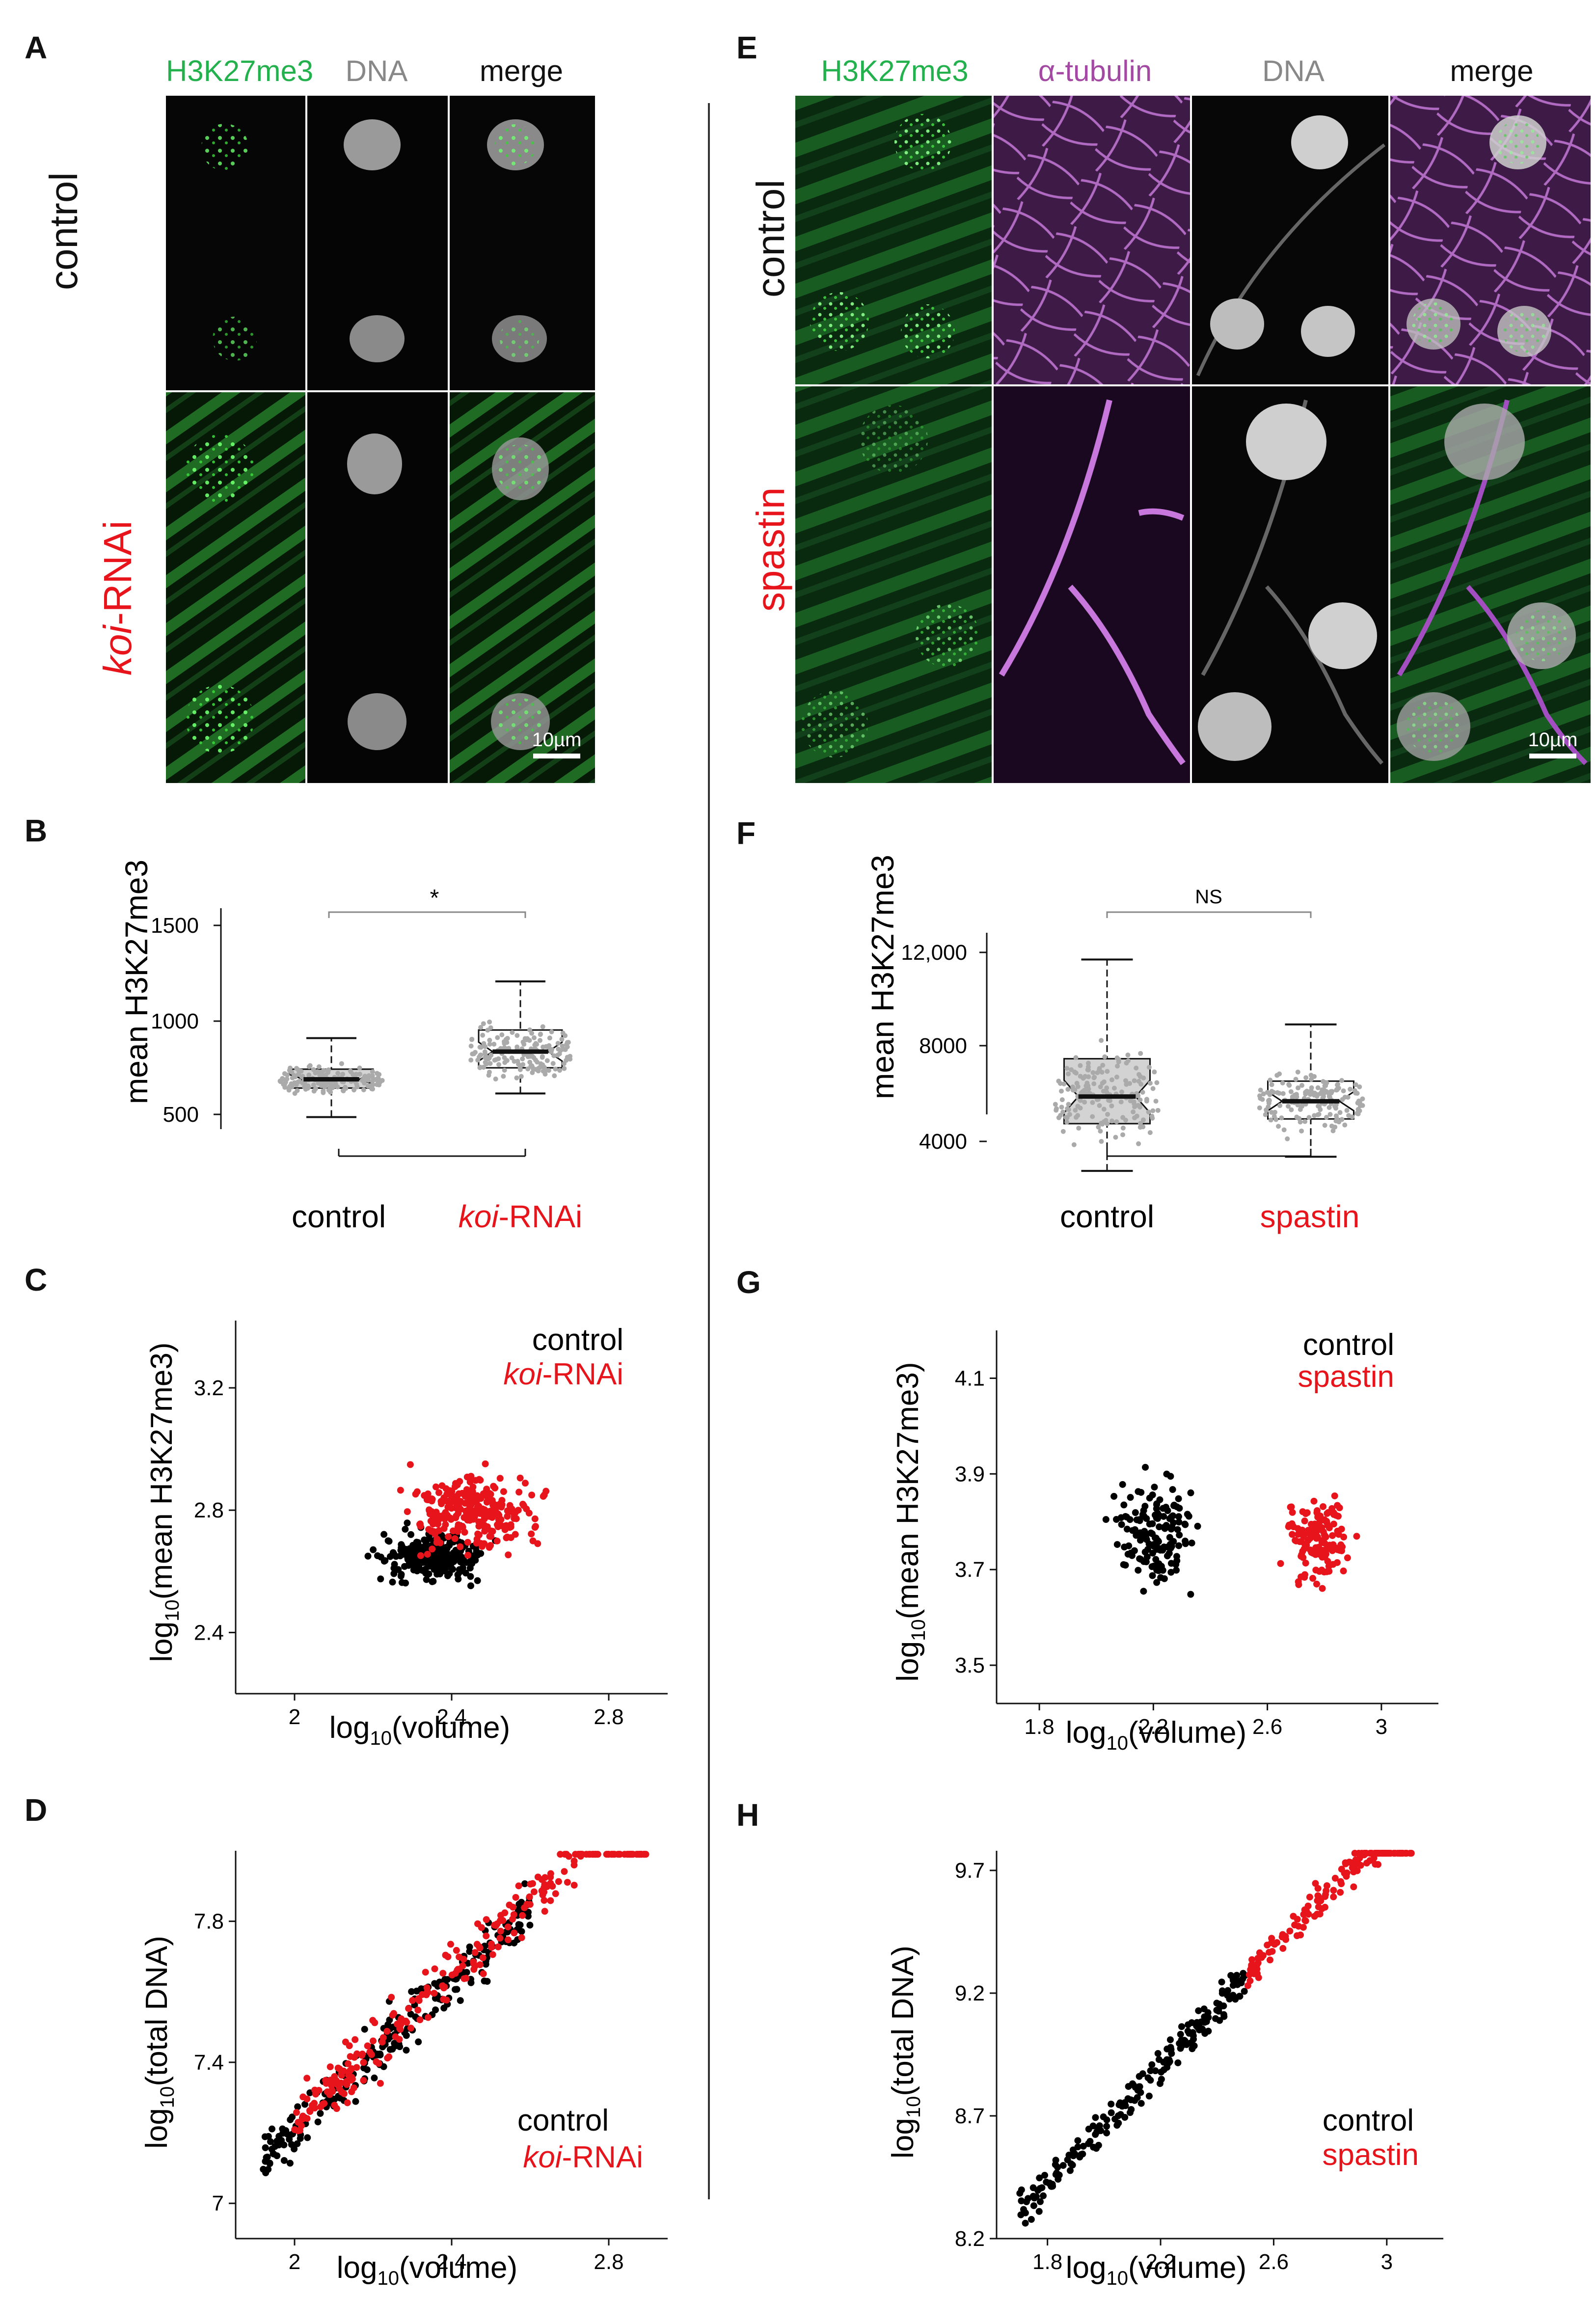 The height and width of the screenshot is (2298, 1596). What do you see at coordinates (377, 338) in the screenshot?
I see `nucleus-a4` at bounding box center [377, 338].